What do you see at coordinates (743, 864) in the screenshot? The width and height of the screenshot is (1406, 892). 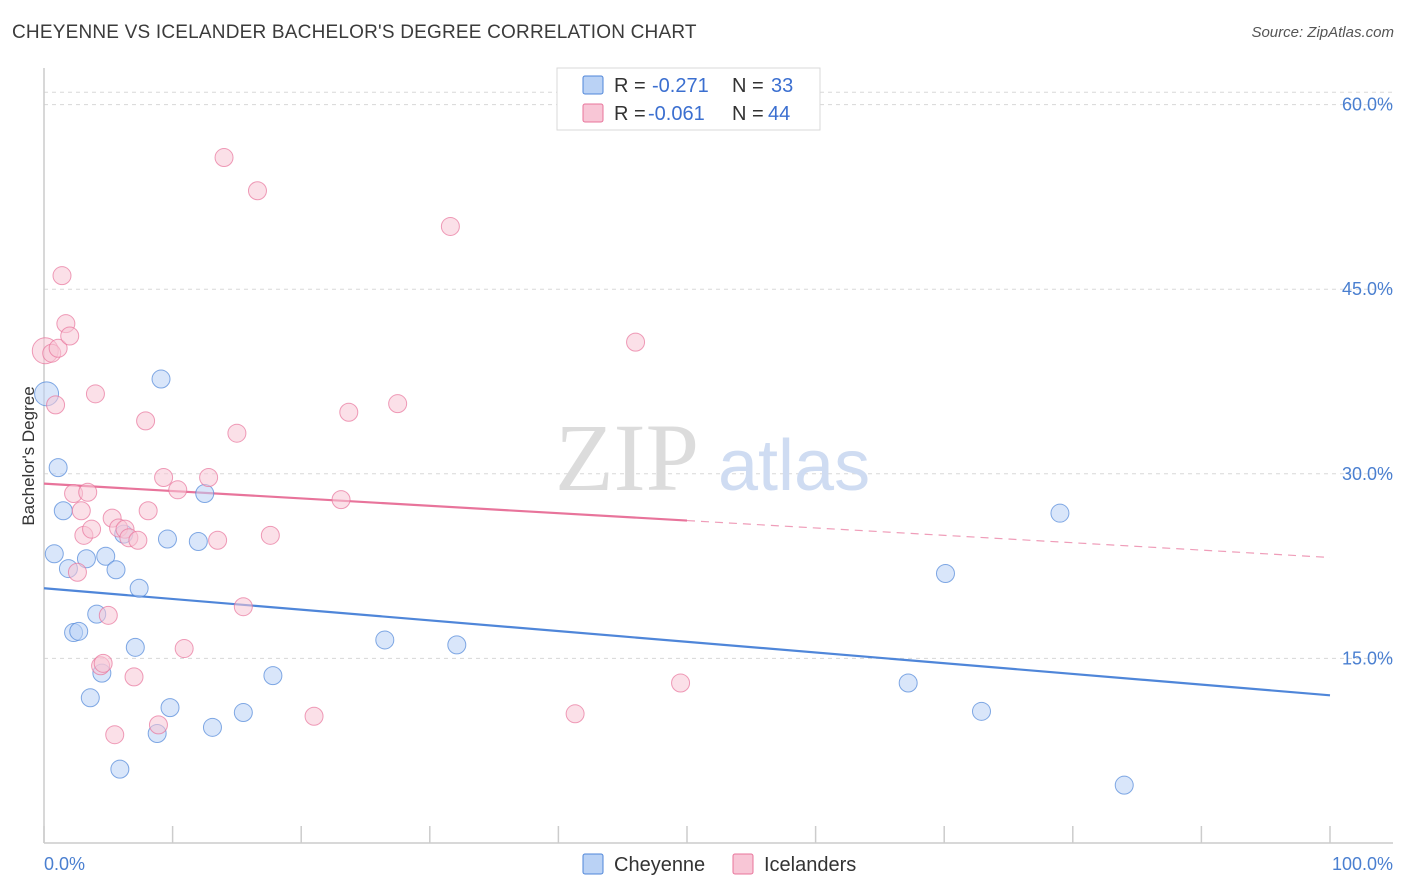 I see `bottom-legend-swatch-icelanders` at bounding box center [743, 864].